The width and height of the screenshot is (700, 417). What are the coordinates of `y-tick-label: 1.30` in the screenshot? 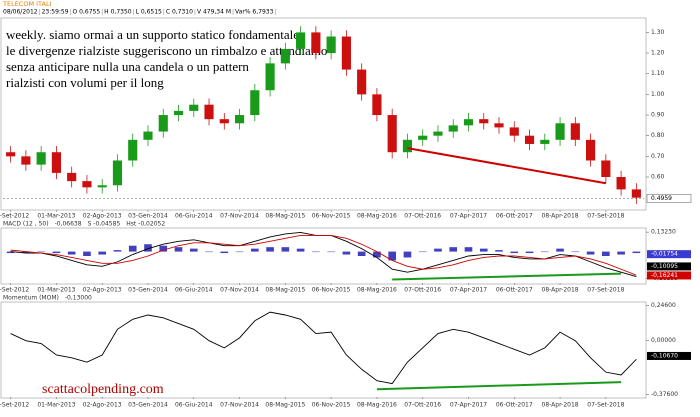 It's located at (658, 32).